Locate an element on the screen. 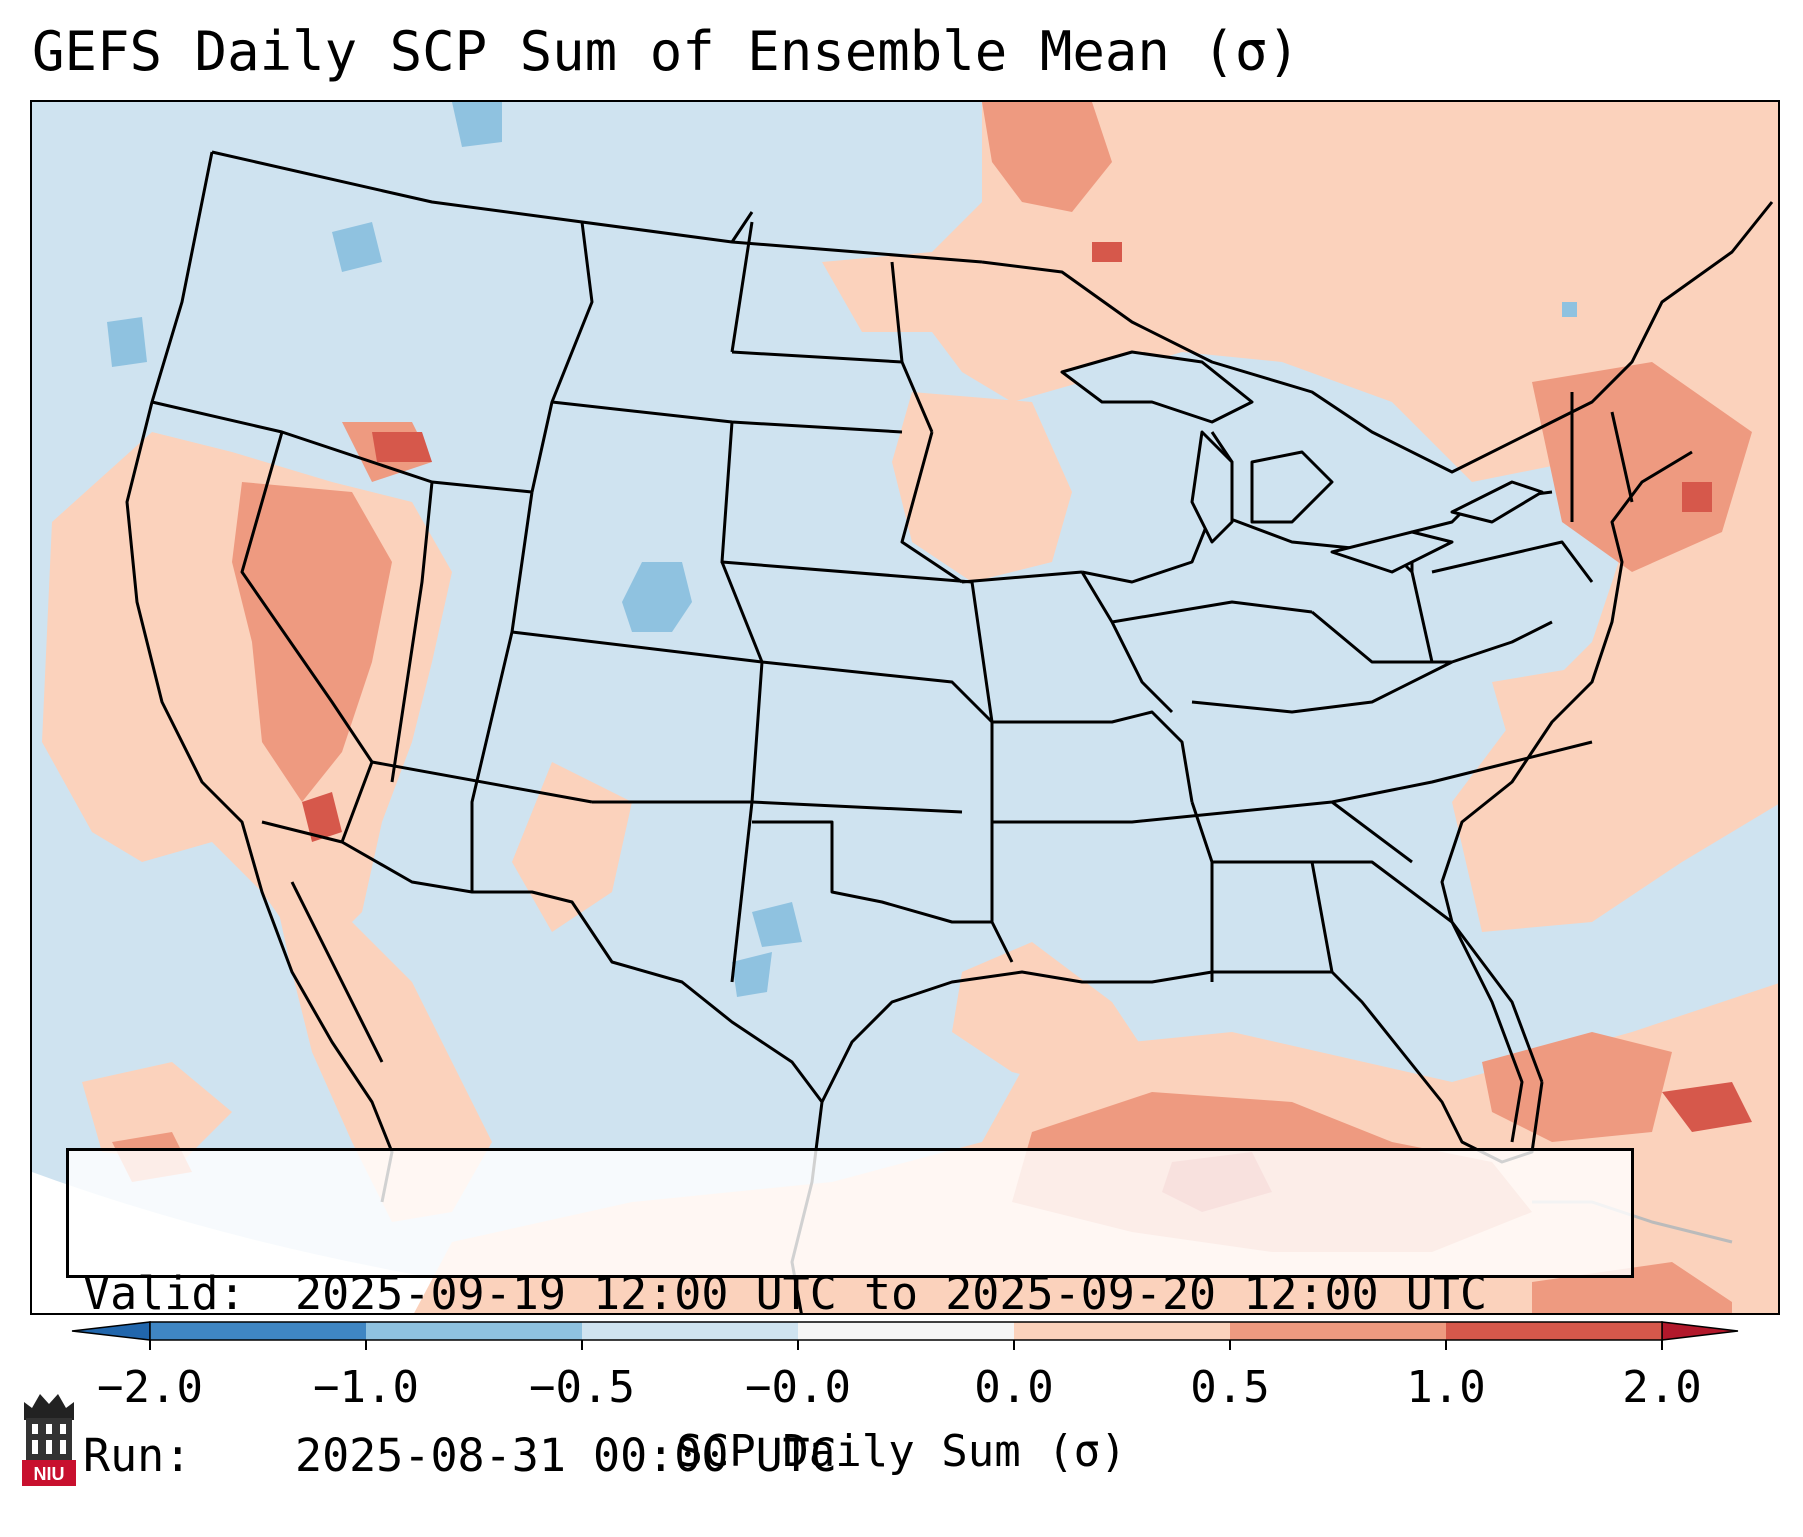  map-title: GEFS Daily SCP Sum of Ensemble Mean (σ) is located at coordinates (666, 51).